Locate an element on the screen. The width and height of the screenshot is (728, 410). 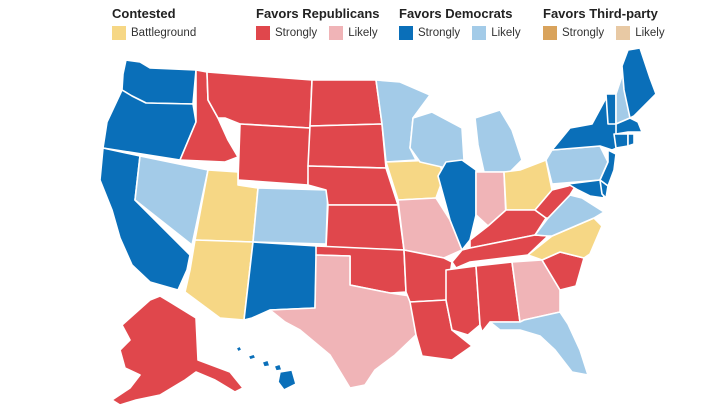
swatch-rep-likely is located at coordinates (336, 33).